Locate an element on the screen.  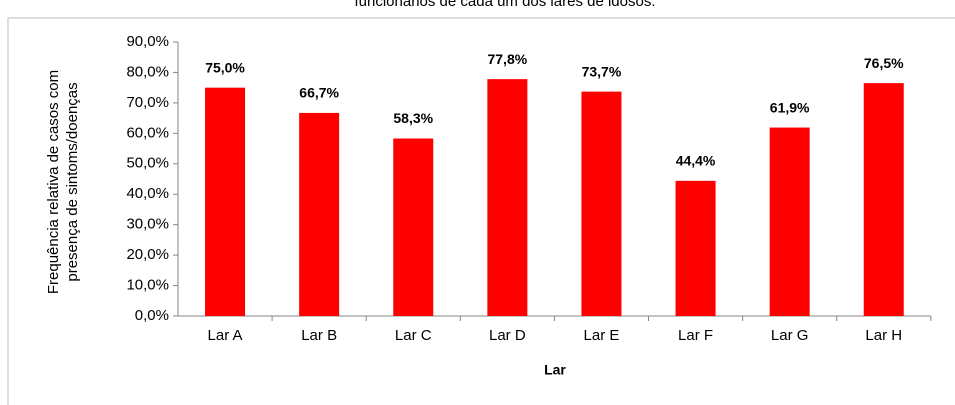
y-axis-label: Frequência relativa de casos com is located at coordinates (53, 182).